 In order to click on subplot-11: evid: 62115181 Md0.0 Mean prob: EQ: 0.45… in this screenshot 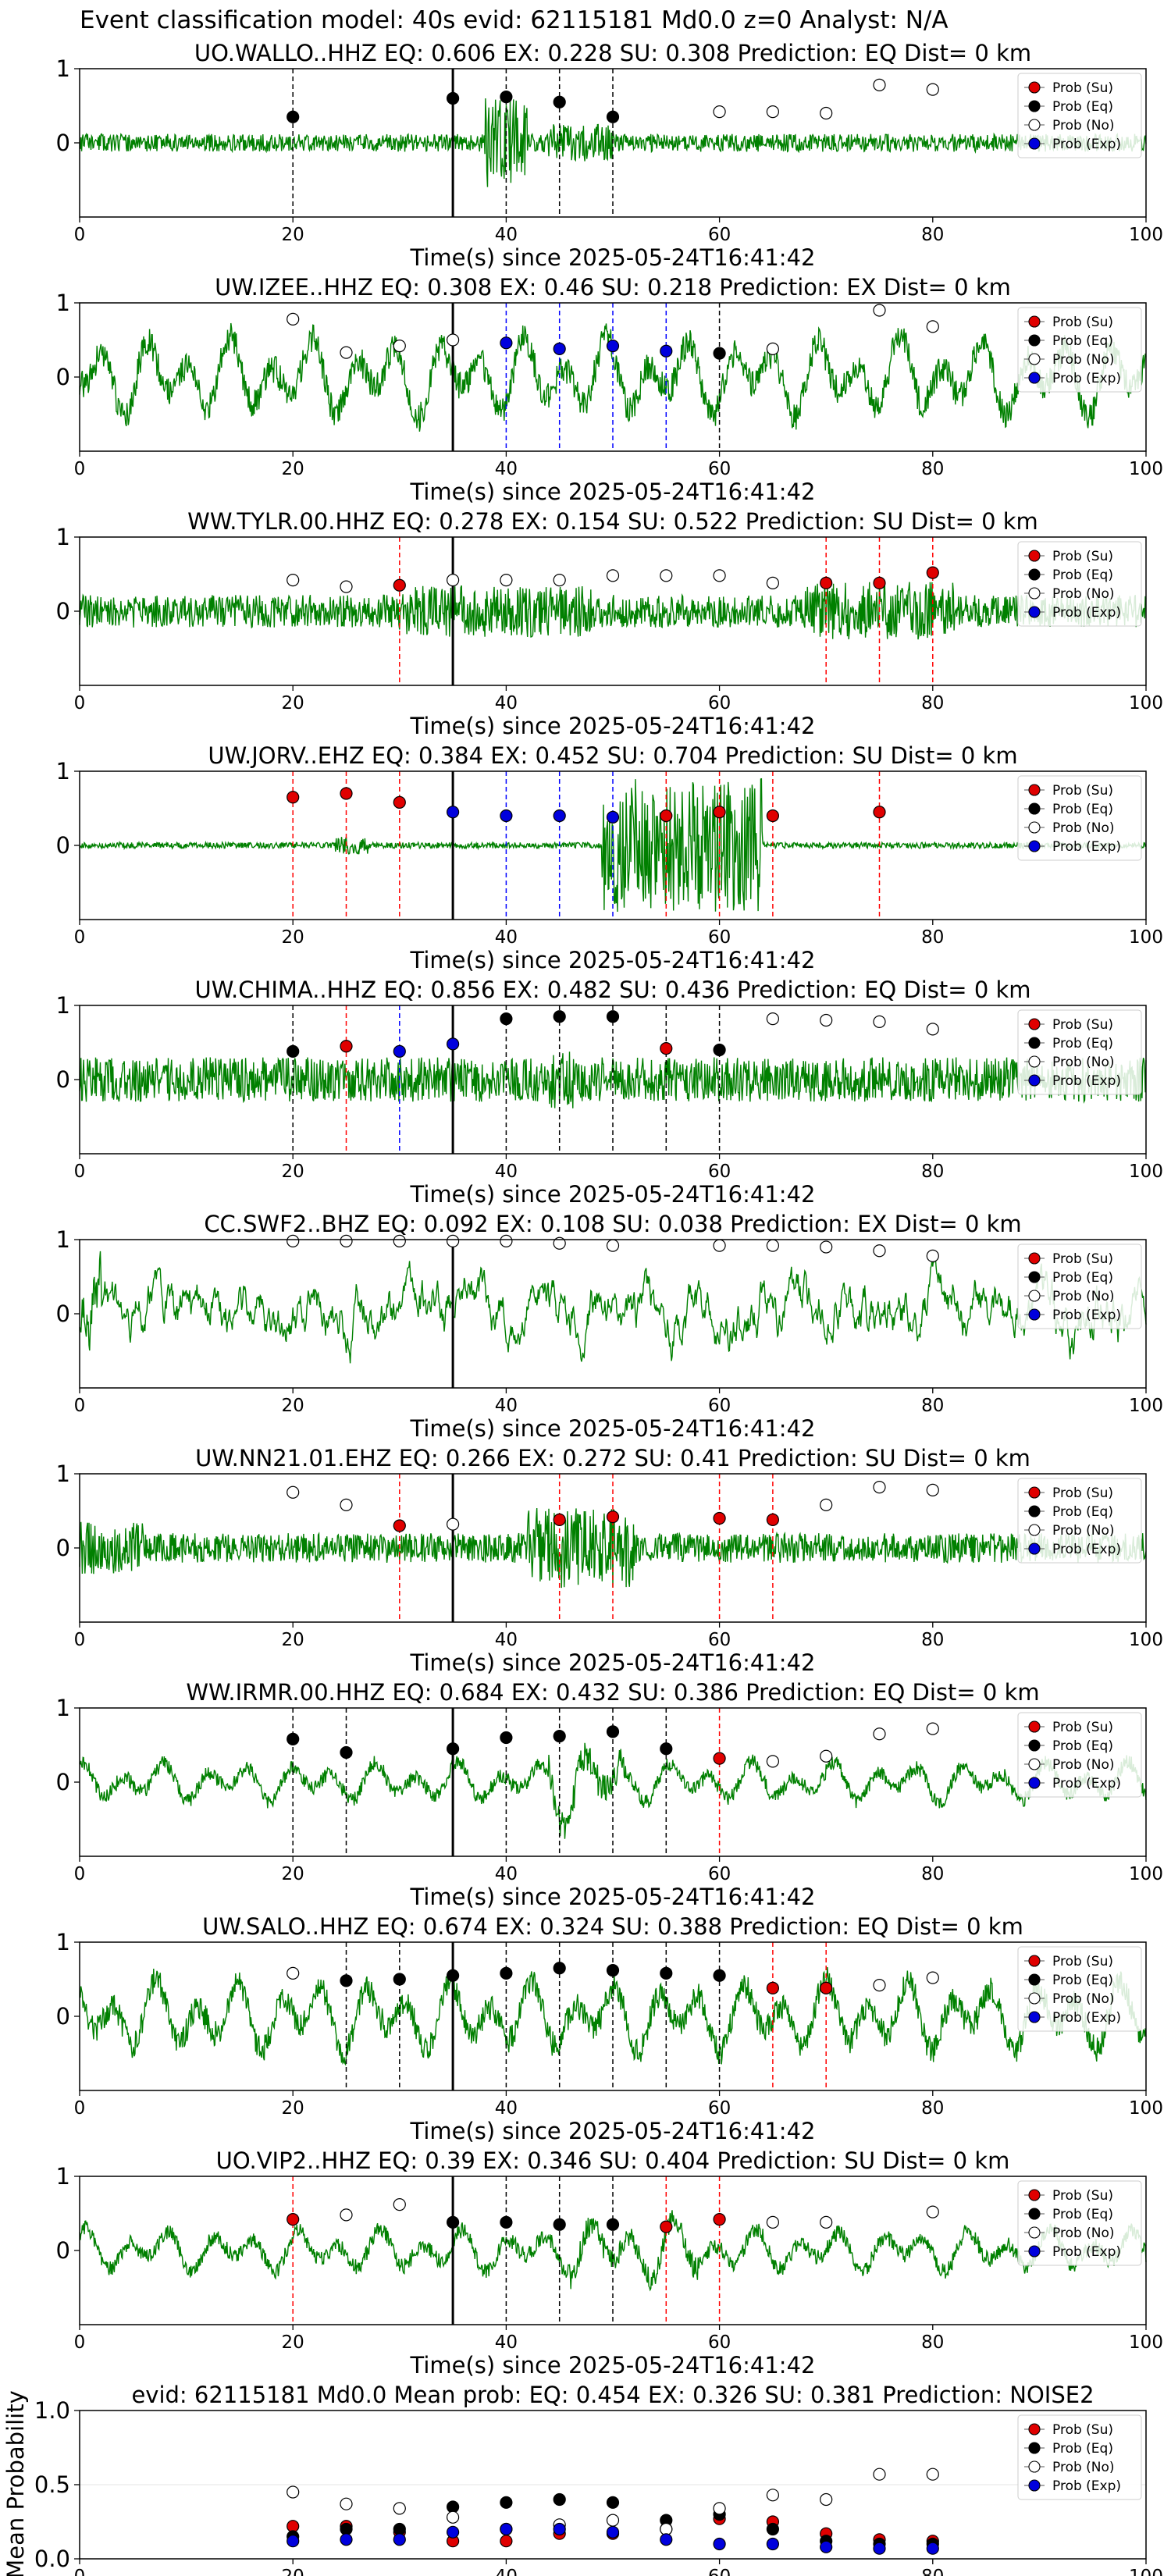, I will do `click(582, 2479)`.